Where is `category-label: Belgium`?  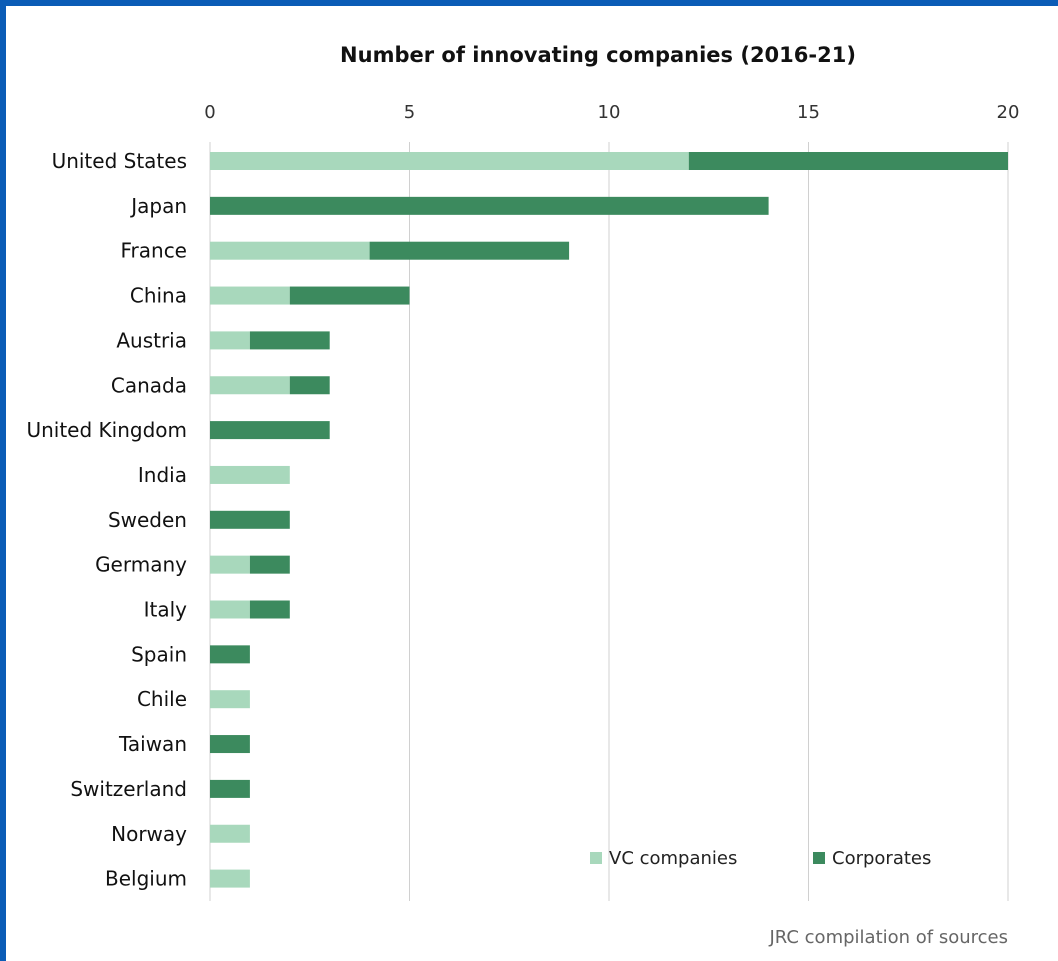
category-label: Belgium is located at coordinates (146, 879).